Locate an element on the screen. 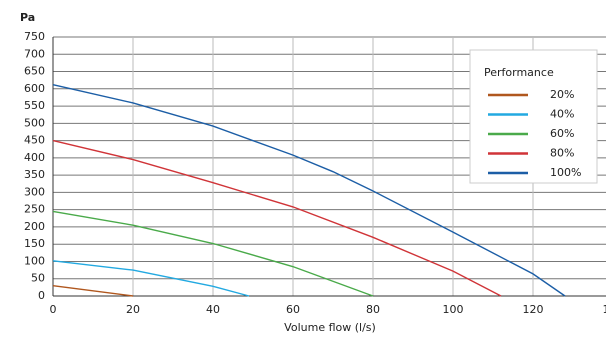 Image resolution: width=606 pixels, height=337 pixels. y-tick-label: 200 is located at coordinates (34, 226).